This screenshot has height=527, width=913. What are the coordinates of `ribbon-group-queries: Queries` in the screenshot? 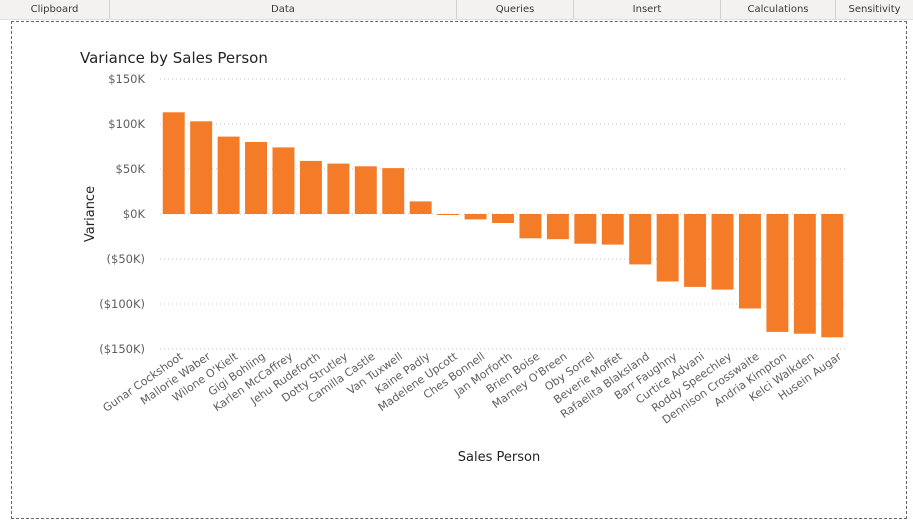 It's located at (515, 9).